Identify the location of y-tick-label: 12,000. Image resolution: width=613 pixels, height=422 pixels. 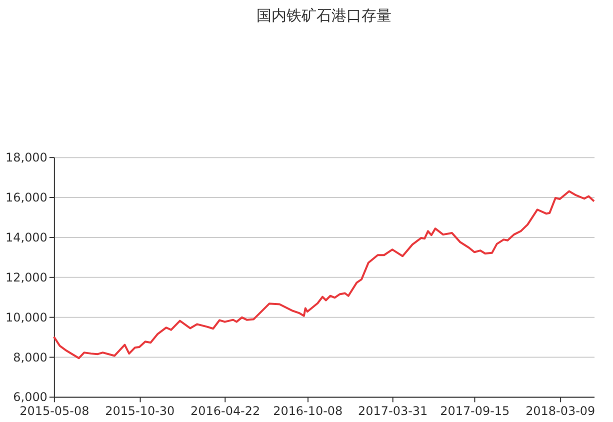
(27, 277).